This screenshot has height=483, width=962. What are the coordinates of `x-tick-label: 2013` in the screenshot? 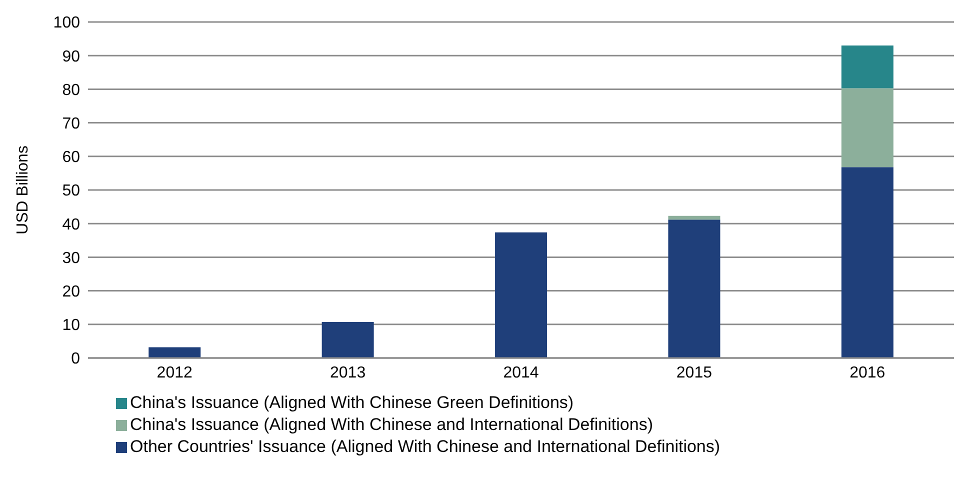 It's located at (348, 373).